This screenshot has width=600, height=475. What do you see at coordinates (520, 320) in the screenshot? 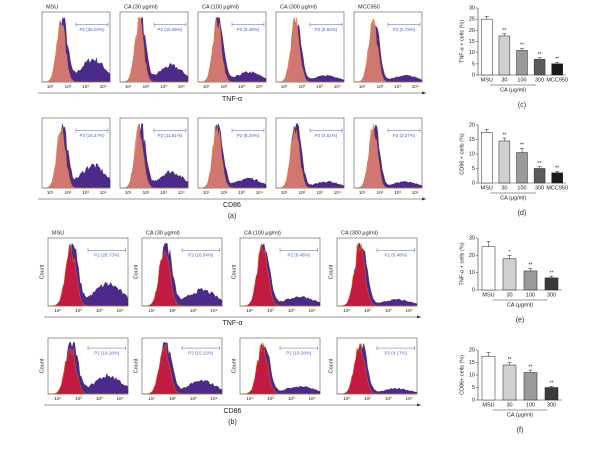
I see `panel-label: (e)` at bounding box center [520, 320].